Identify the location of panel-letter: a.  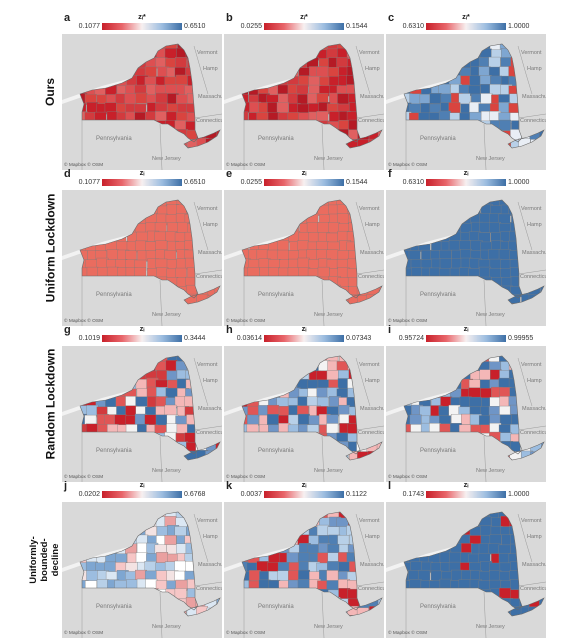
(67, 18).